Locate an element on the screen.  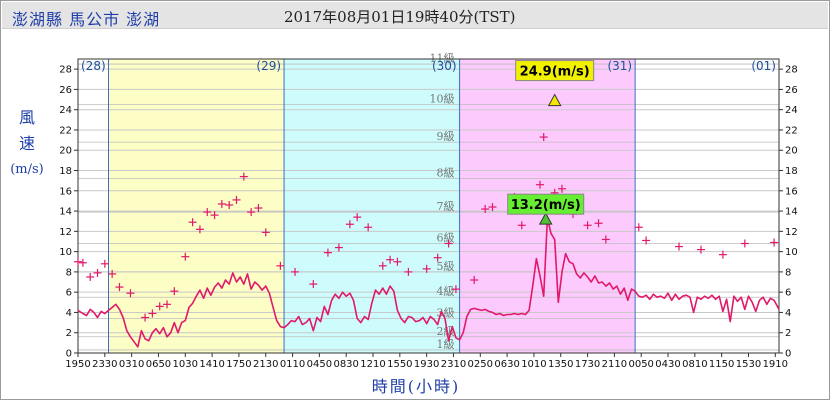
current-callout-box is located at coordinates (546, 204).